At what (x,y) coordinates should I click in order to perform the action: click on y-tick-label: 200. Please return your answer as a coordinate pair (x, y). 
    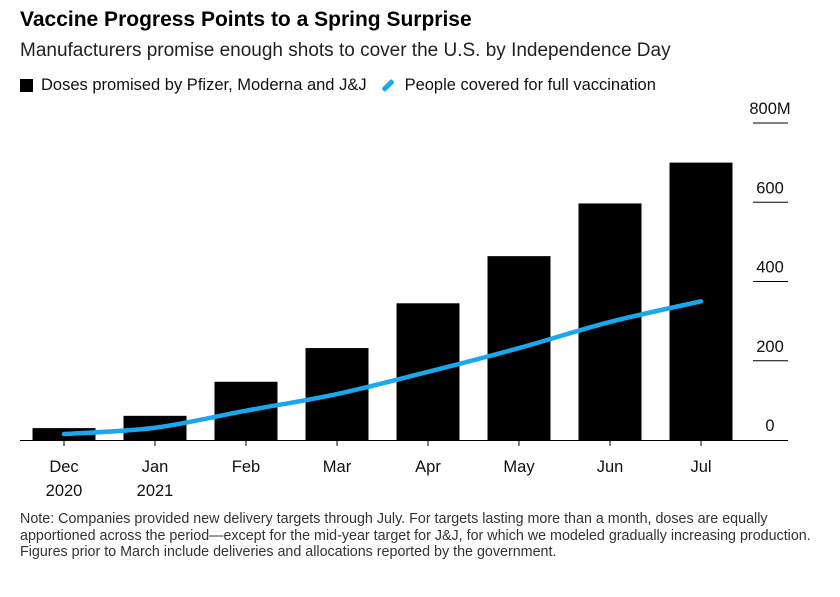
    Looking at the image, I should click on (770, 347).